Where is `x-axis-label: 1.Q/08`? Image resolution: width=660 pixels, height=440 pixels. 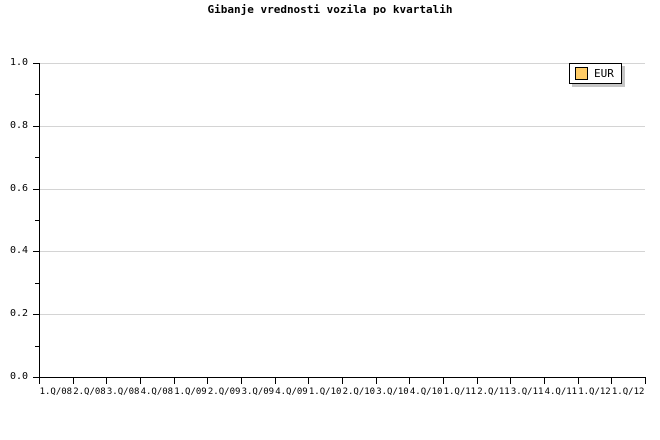 x-axis-label: 1.Q/08 is located at coordinates (56, 392).